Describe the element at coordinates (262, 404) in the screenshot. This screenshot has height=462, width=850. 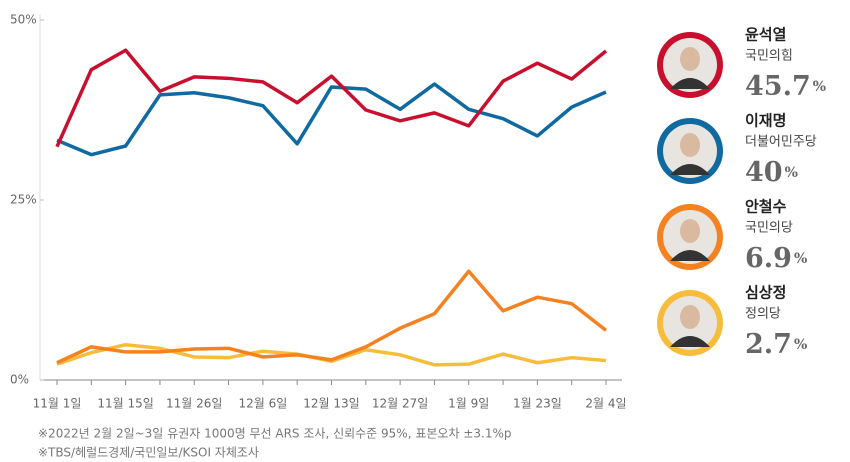
I see `x-tick-label: 12월 6일` at that location.